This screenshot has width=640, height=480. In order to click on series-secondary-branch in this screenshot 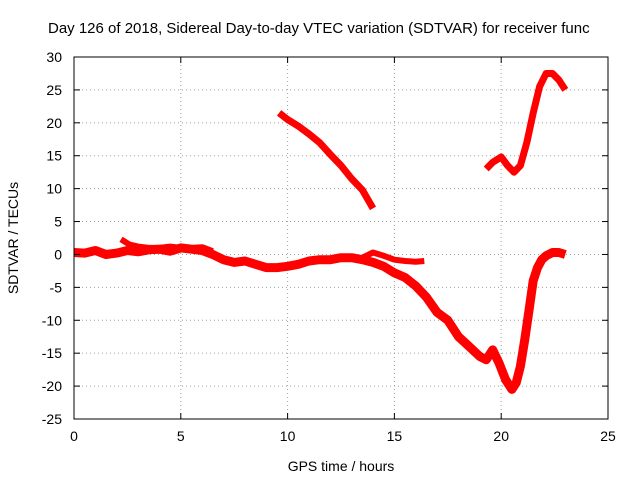, I will do `click(393, 257)`.